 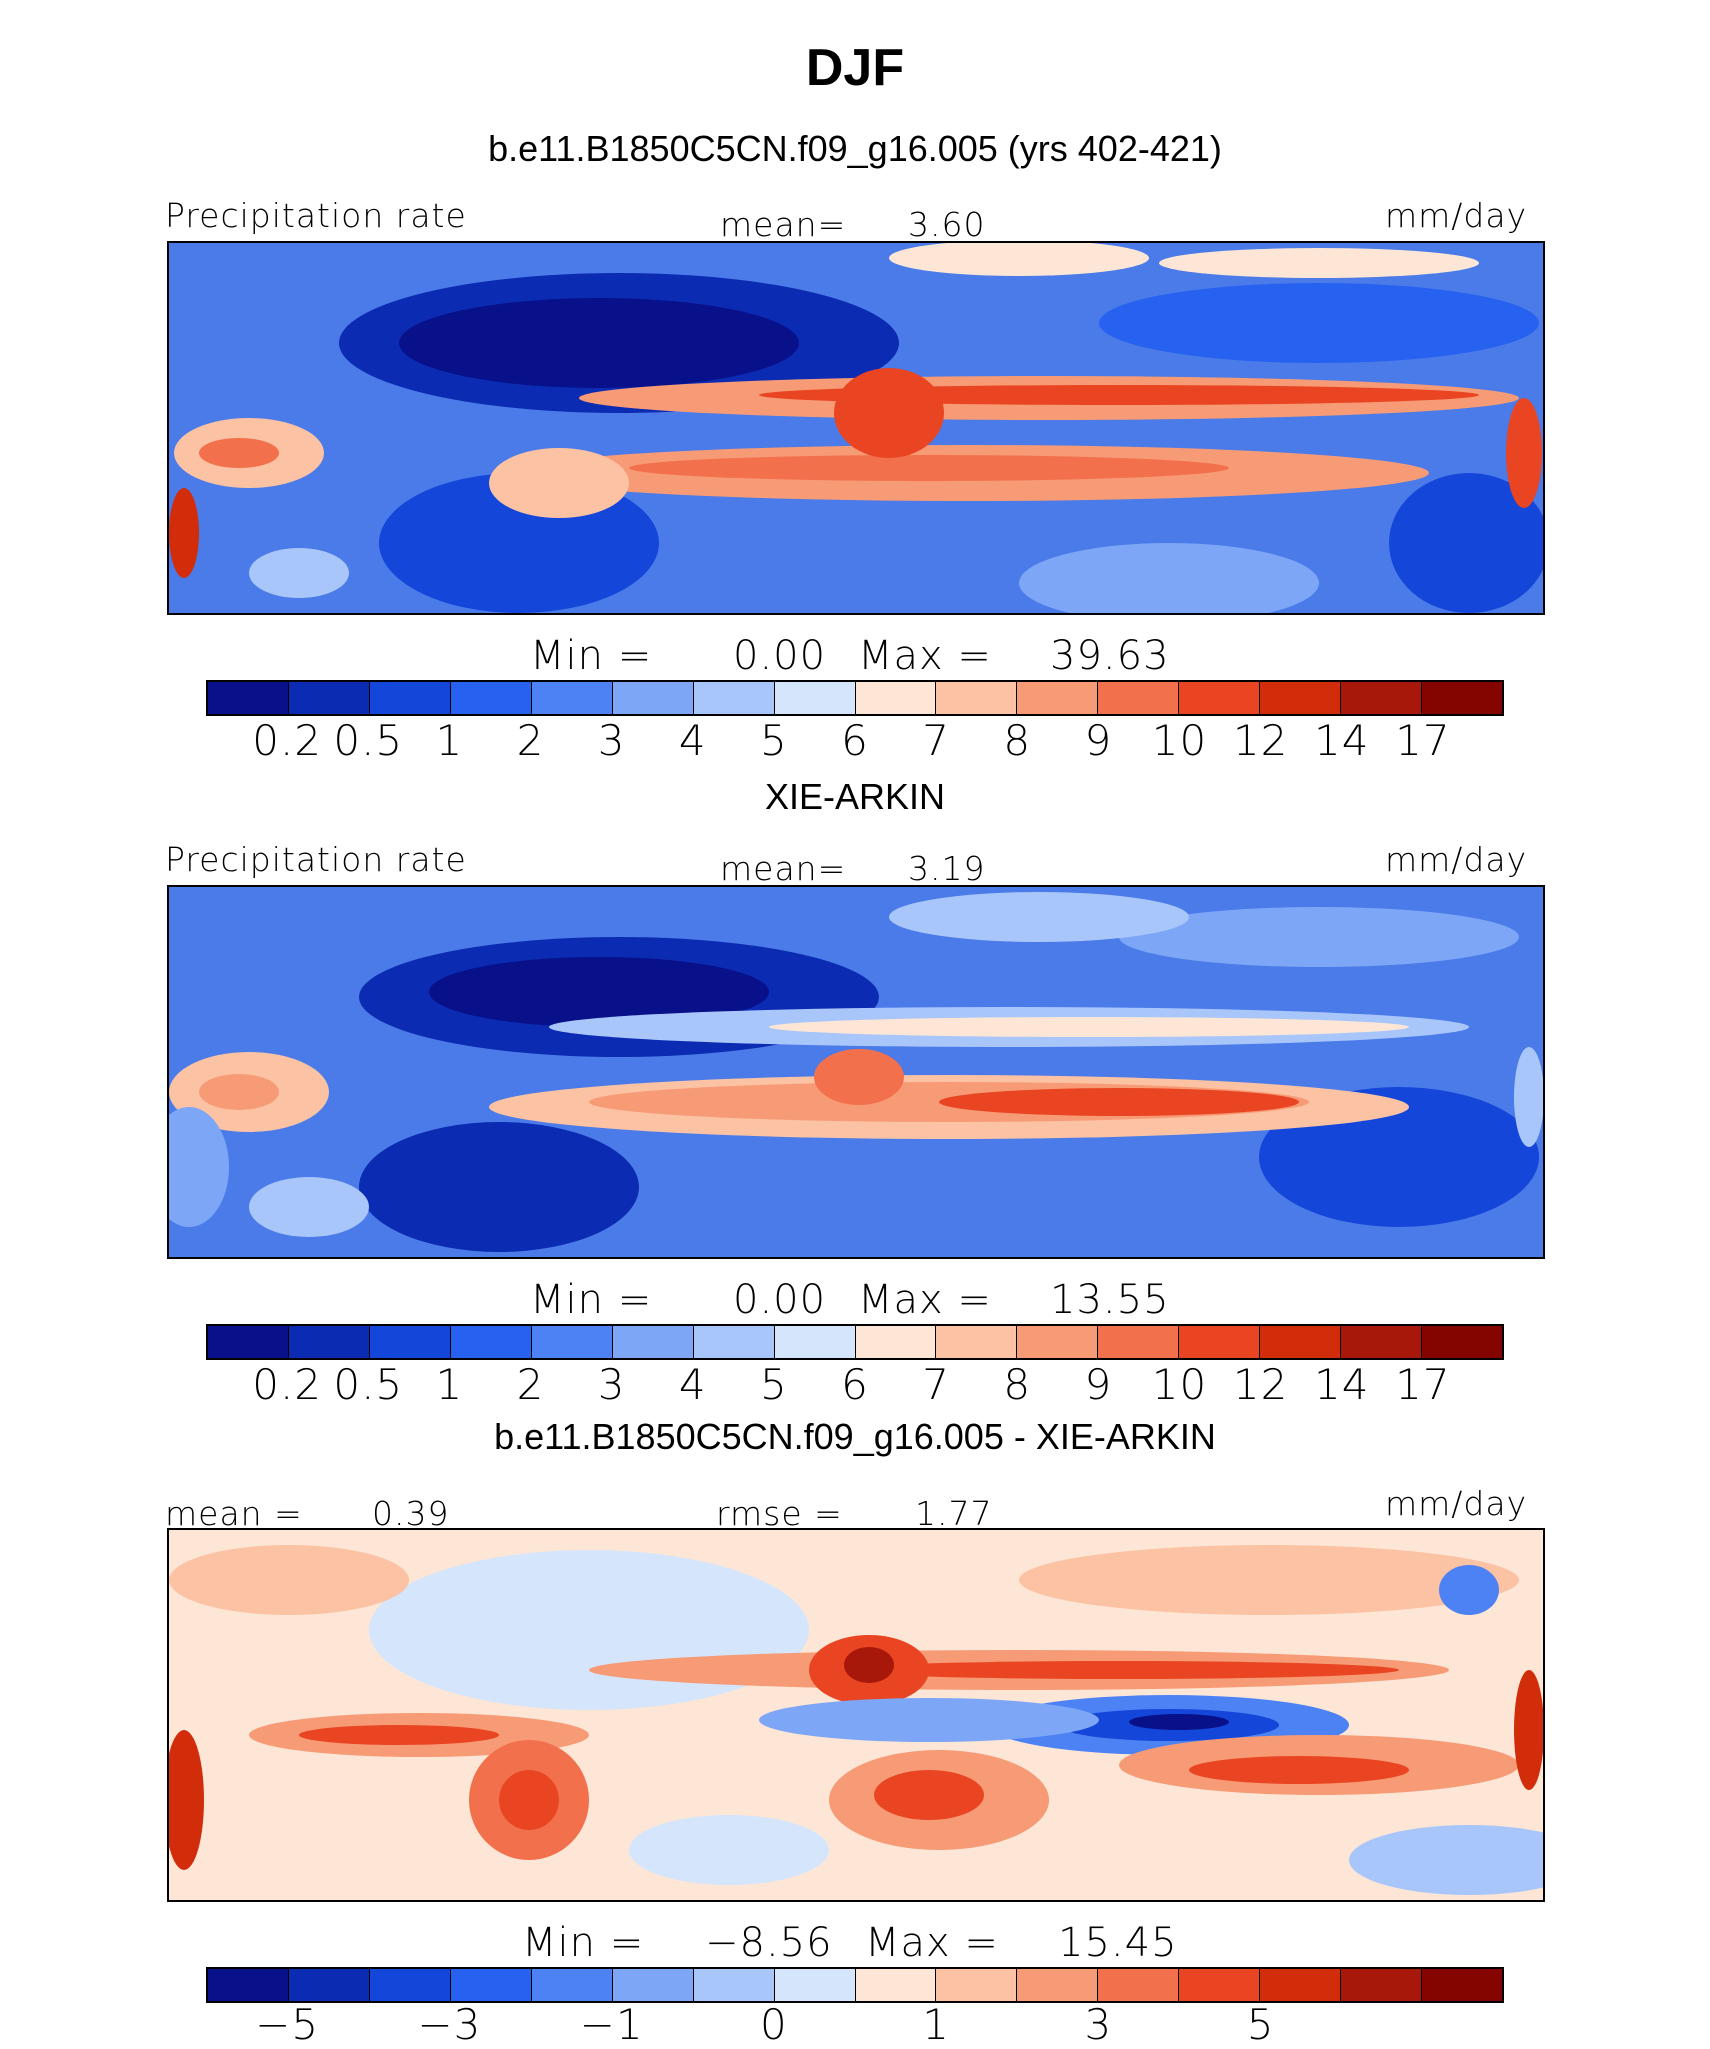 I want to click on panel-model-map, so click(x=856, y=428).